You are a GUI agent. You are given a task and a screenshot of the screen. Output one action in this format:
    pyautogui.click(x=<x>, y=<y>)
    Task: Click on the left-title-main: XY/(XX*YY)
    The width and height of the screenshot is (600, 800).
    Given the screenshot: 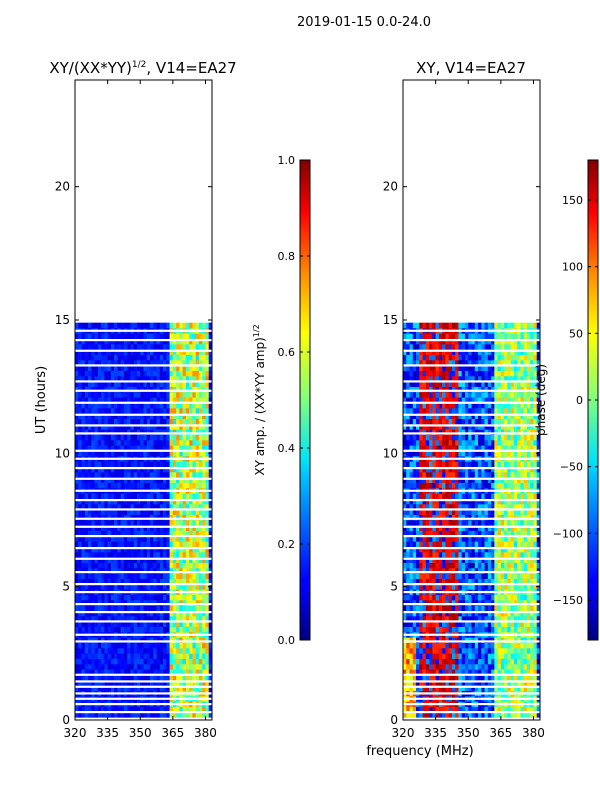 What is the action you would take?
    pyautogui.click(x=90, y=68)
    